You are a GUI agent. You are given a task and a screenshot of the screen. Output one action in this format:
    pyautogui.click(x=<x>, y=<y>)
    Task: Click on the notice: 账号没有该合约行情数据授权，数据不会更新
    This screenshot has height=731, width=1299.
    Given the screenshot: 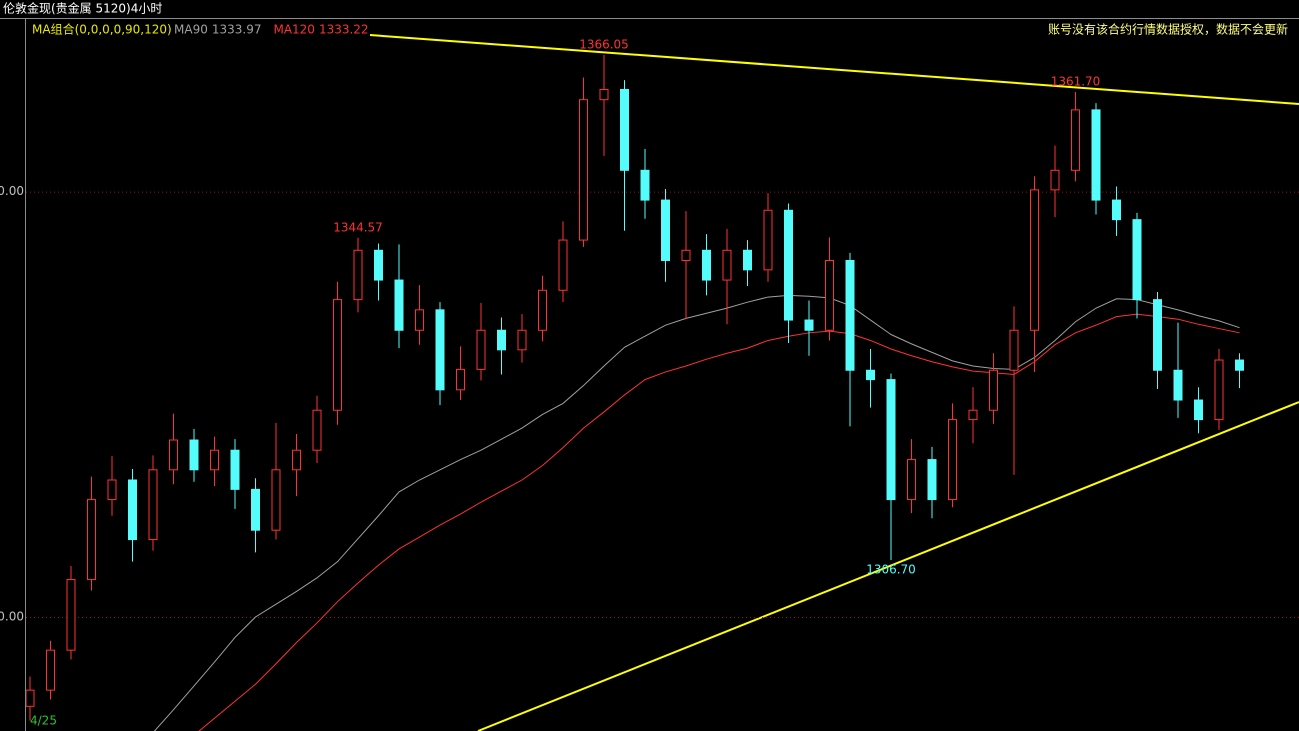 What is the action you would take?
    pyautogui.click(x=1168, y=29)
    